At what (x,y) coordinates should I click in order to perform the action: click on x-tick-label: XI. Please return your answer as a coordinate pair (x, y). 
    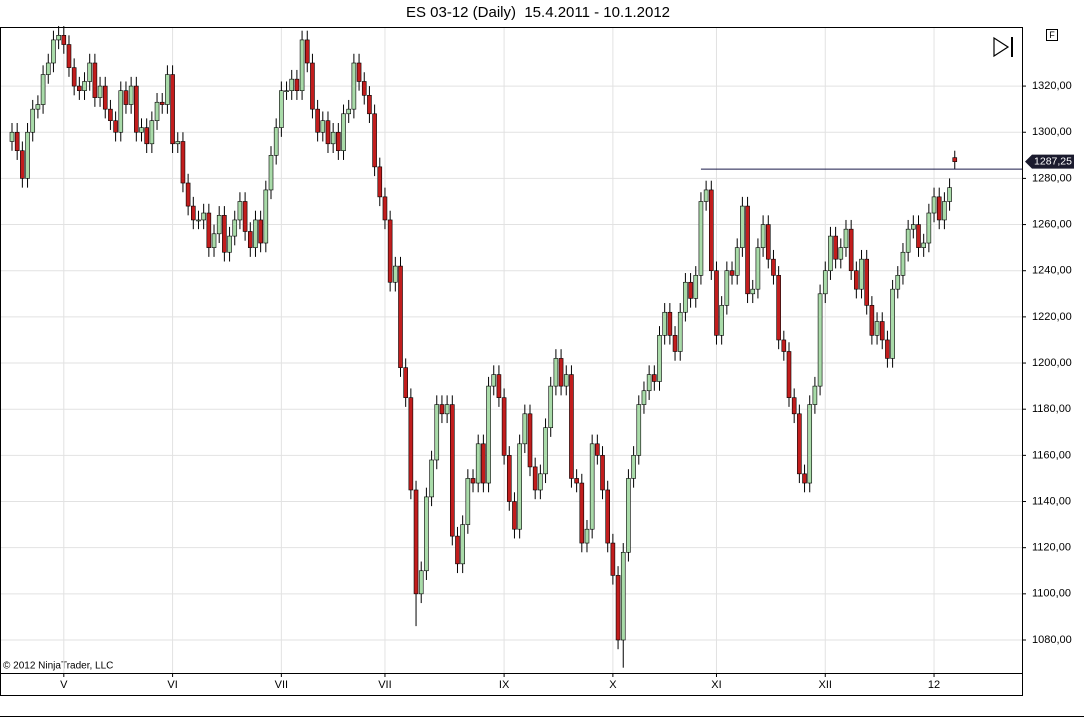
    Looking at the image, I should click on (716, 685).